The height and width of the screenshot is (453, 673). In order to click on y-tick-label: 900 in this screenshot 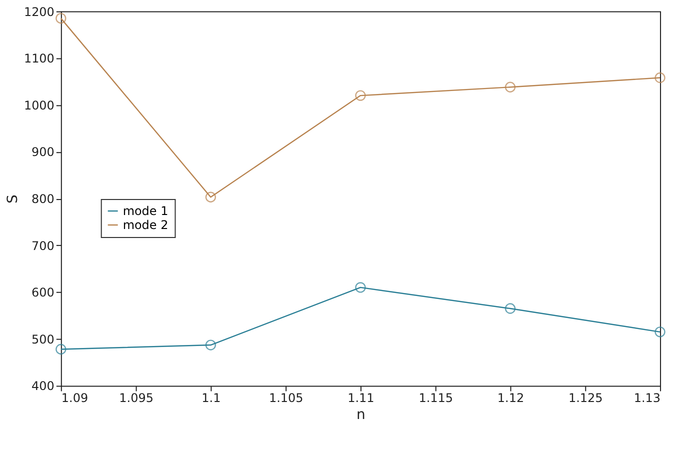, I will do `click(43, 152)`.